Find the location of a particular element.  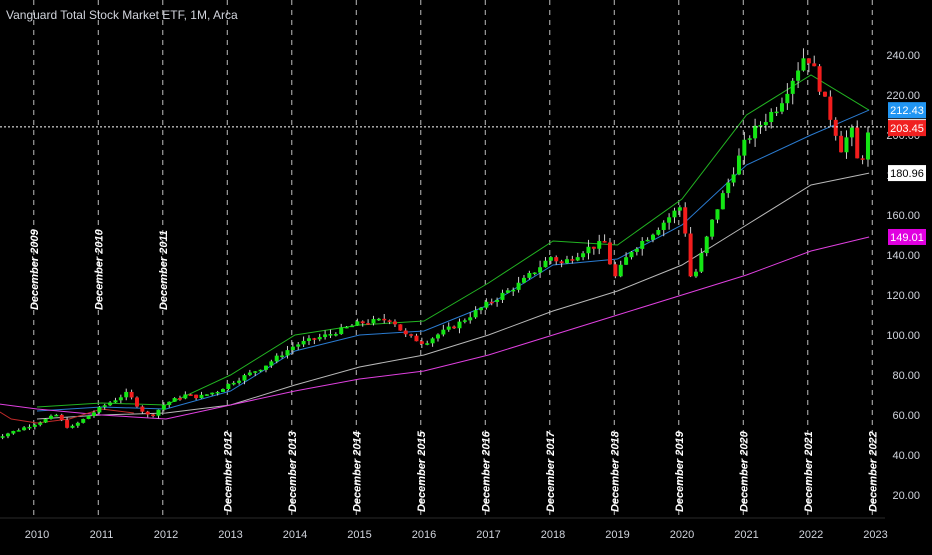

x-tick-label-2021: 2021 is located at coordinates (746, 535).